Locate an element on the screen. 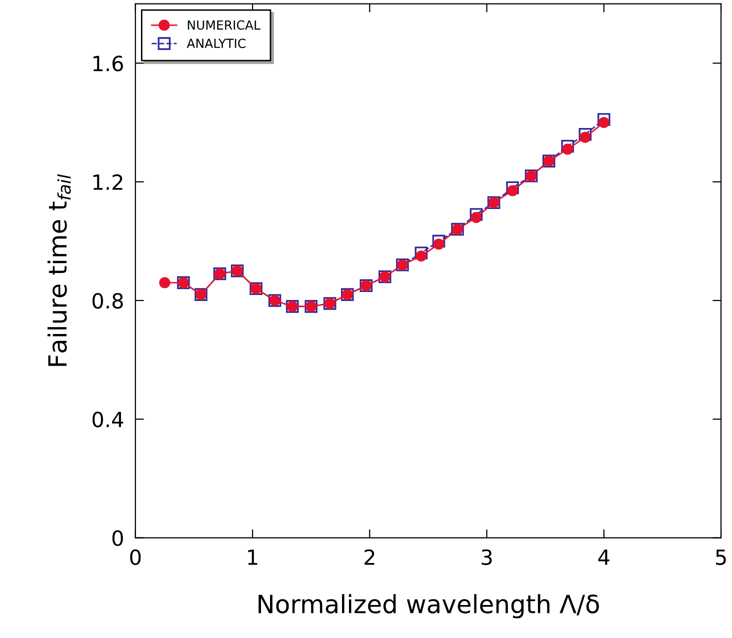 Image resolution: width=732 pixels, height=638 pixels. y-axis-title: Failure time t$_{fail}$ is located at coordinates (59, 270).